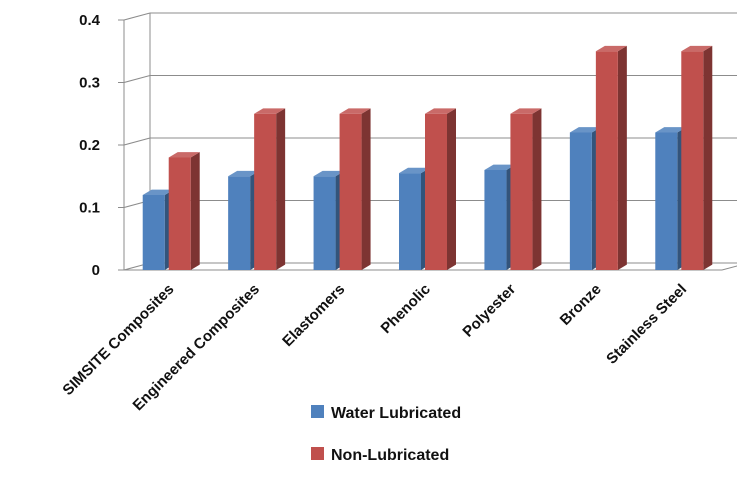 The width and height of the screenshot is (737, 481). Describe the element at coordinates (89, 208) in the screenshot. I see `y-tick-label: 0.1` at that location.